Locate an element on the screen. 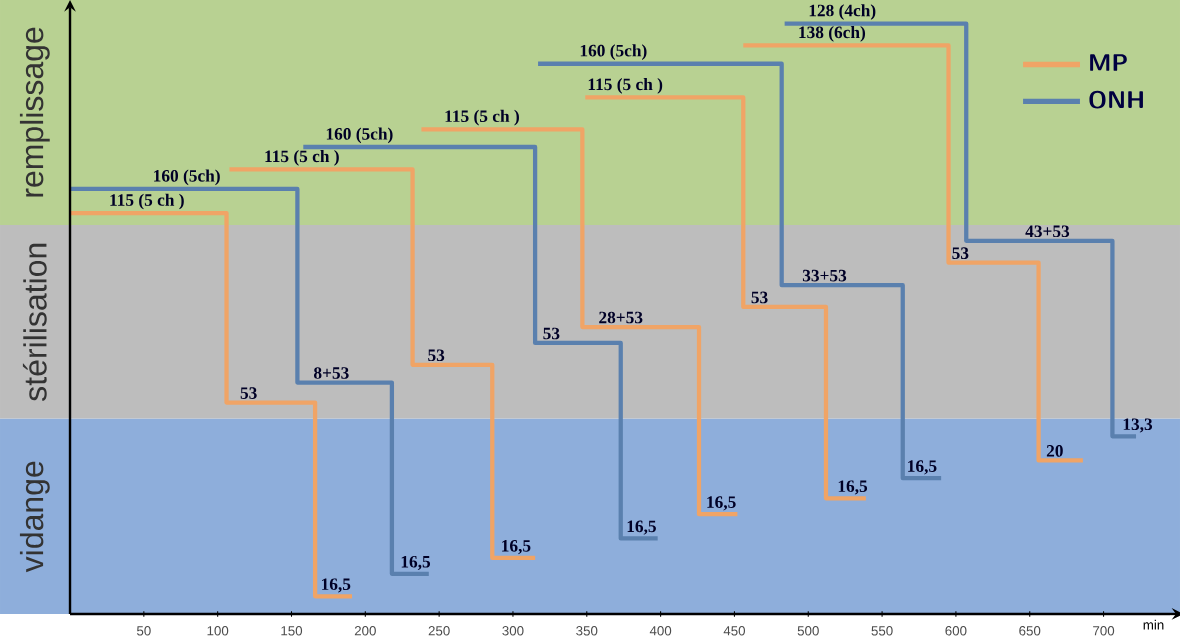 The width and height of the screenshot is (1180, 640). annotation: 128 (4ch) is located at coordinates (842, 12).